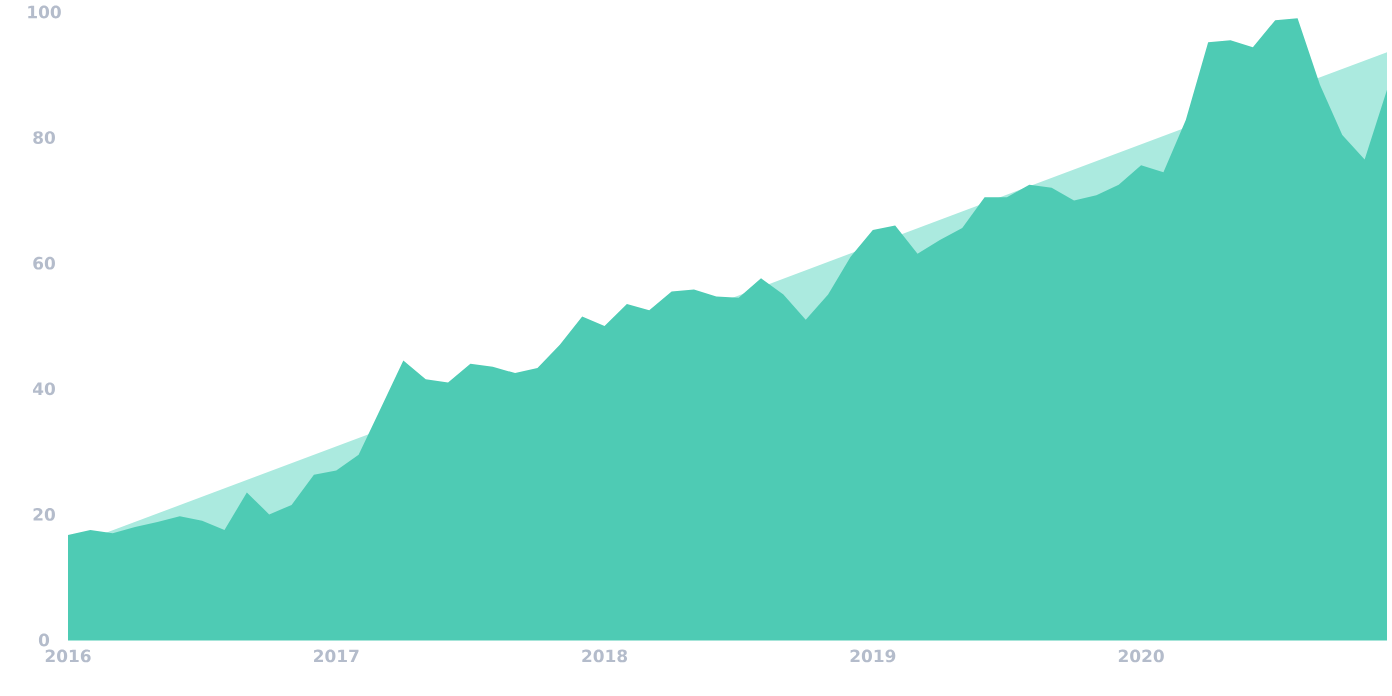 The height and width of the screenshot is (696, 1392). I want to click on y-tick-label: 100, so click(44, 12).